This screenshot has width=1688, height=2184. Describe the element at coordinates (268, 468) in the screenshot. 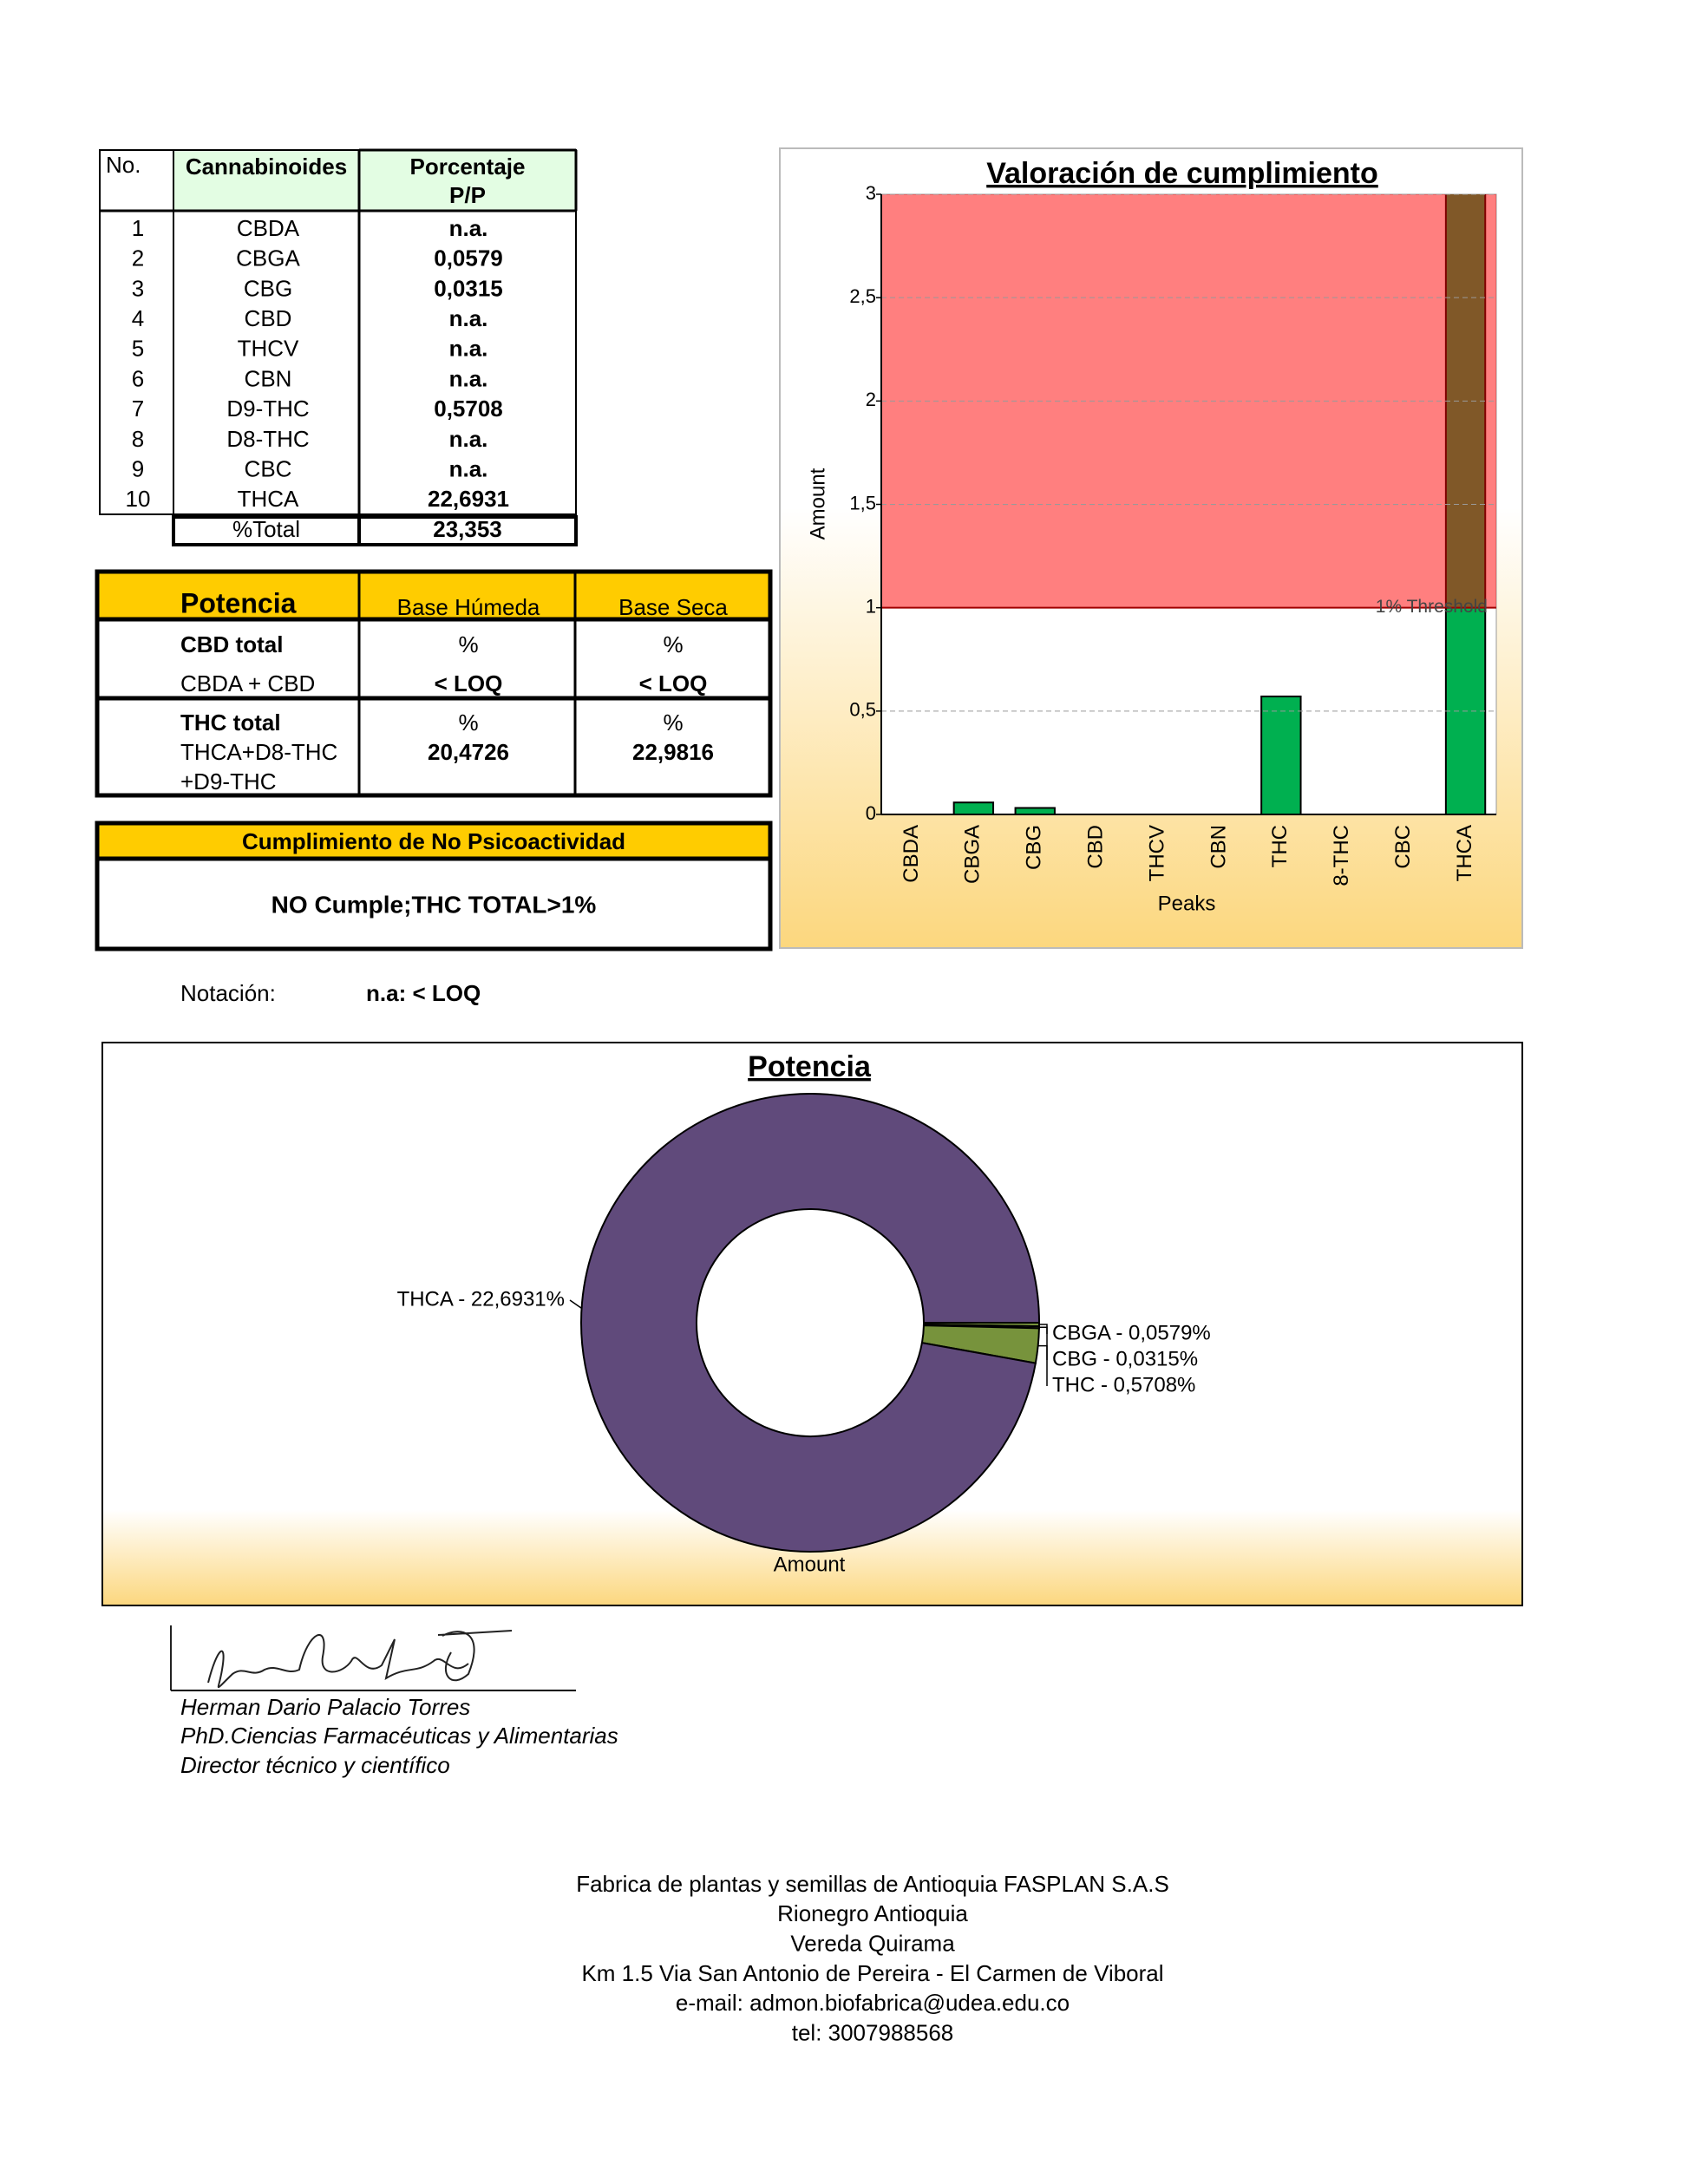

I see `cannabinoid: CBC` at that location.